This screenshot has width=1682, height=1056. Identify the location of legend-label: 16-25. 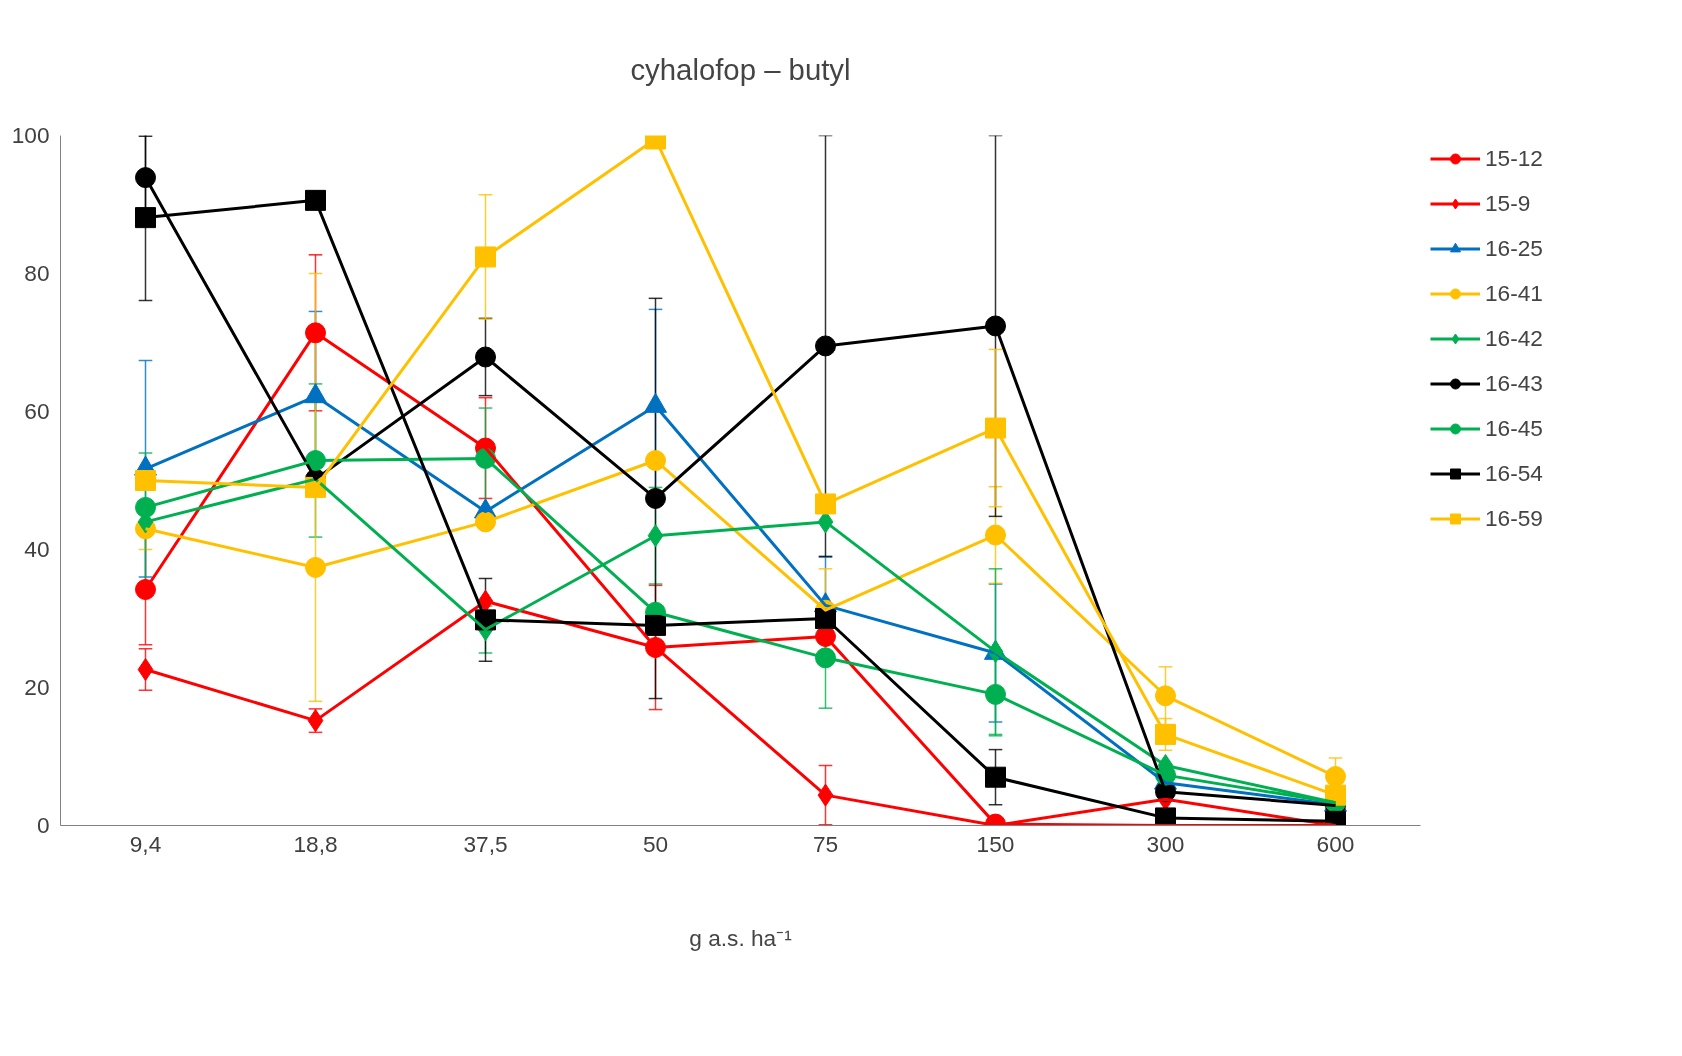
(1514, 248).